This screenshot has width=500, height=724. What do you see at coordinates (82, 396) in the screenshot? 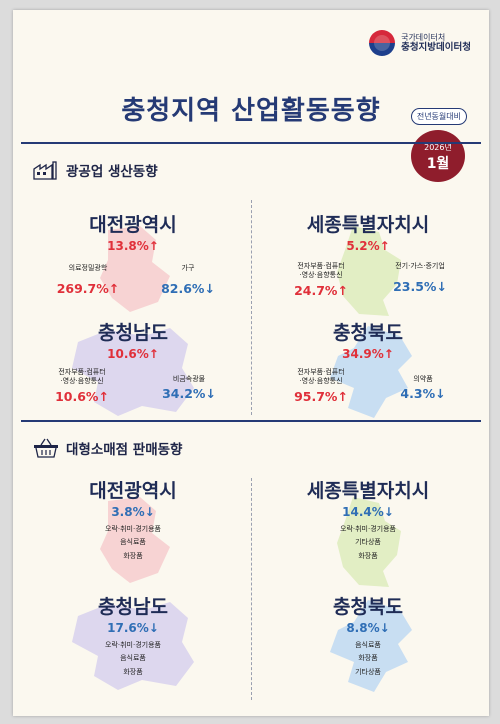
I see `industry-value: 10.6%↑` at bounding box center [82, 396].